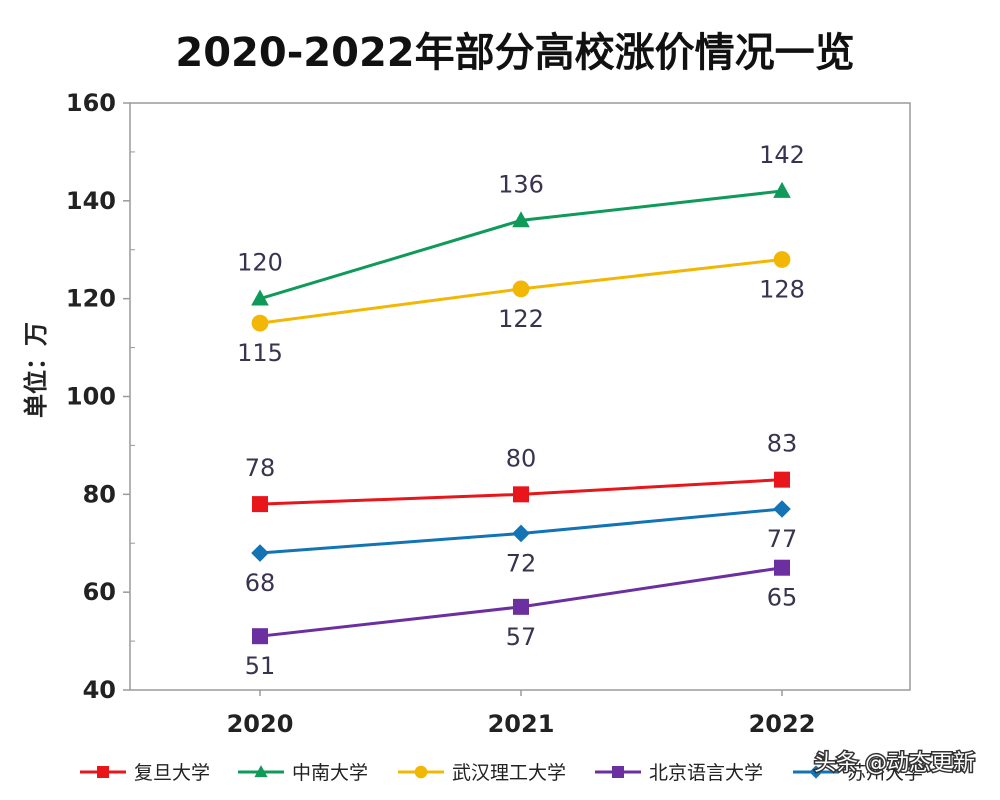 The image size is (1000, 800). What do you see at coordinates (885, 773) in the screenshot?
I see `legend-label: 苏州大学` at bounding box center [885, 773].